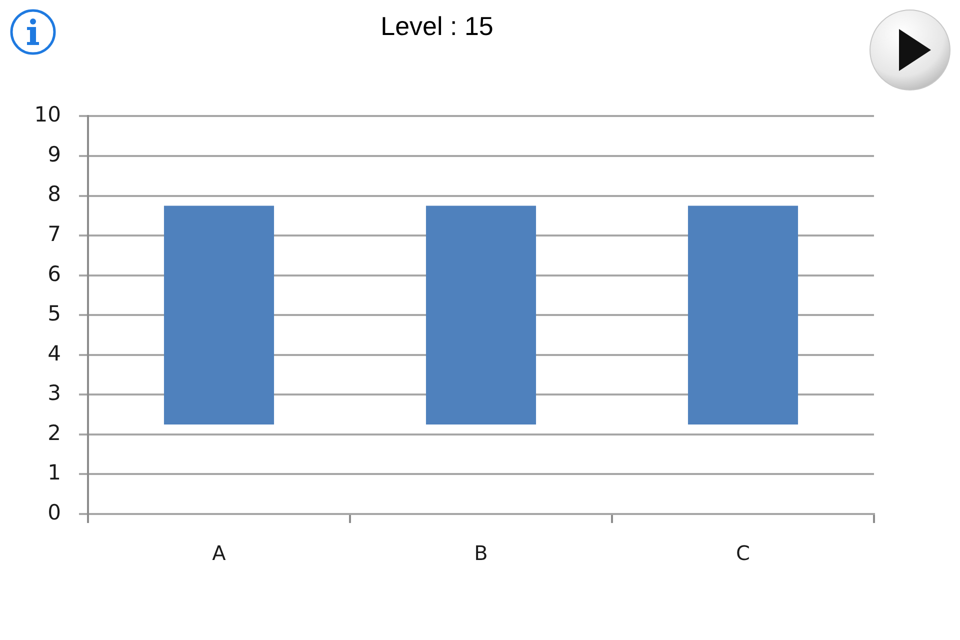 This screenshot has width=960, height=640. Describe the element at coordinates (54, 472) in the screenshot. I see `y-tick-label: 1` at that location.